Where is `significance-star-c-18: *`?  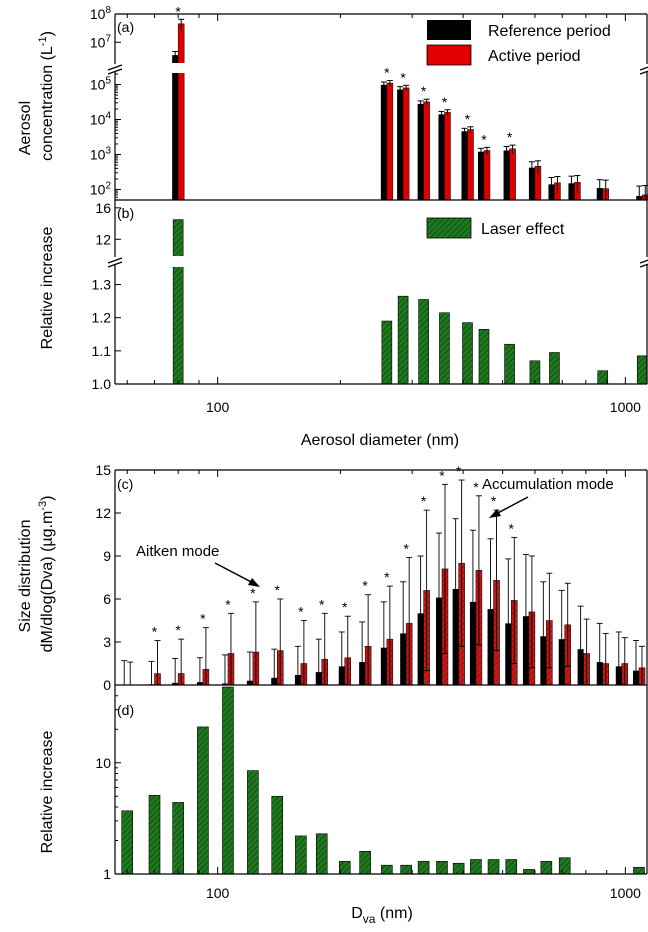 significance-star-c-18: * is located at coordinates (512, 528).